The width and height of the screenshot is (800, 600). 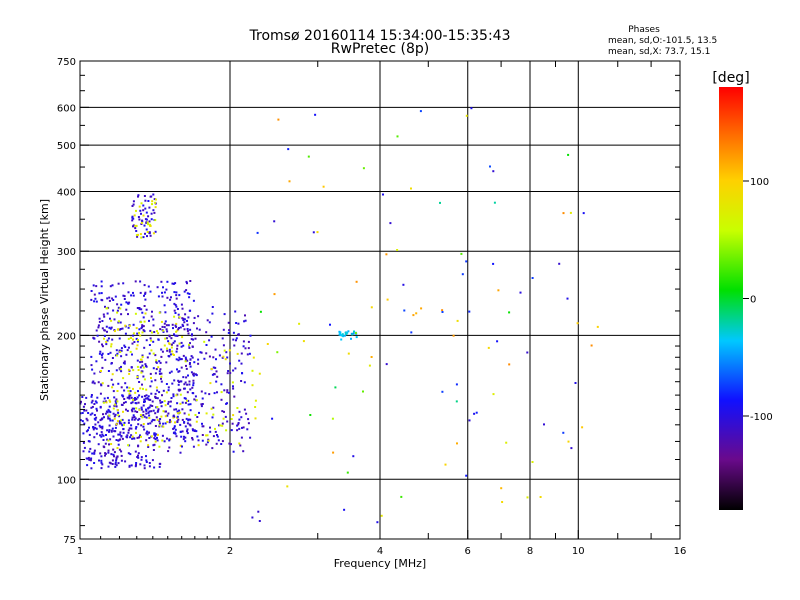 I want to click on y-axis-label: Stationary phase Virtual Height [km], so click(x=44, y=300).